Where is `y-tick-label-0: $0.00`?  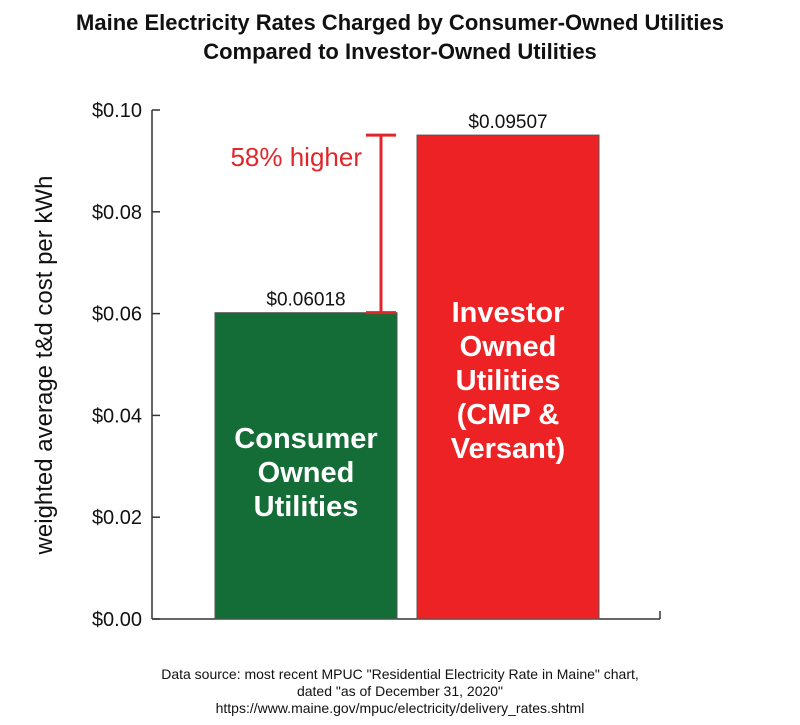 y-tick-label-0: $0.00 is located at coordinates (117, 620).